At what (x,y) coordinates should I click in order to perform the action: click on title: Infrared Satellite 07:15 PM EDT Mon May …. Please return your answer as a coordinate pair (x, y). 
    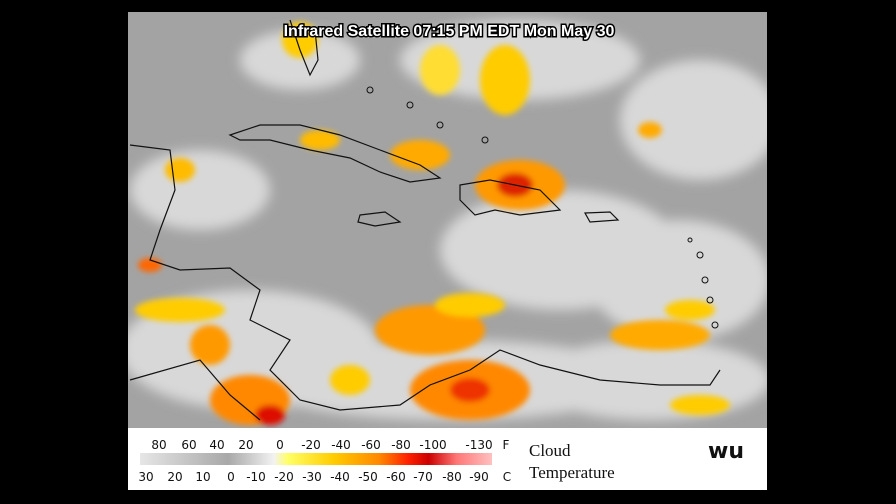
    Looking at the image, I should click on (449, 31).